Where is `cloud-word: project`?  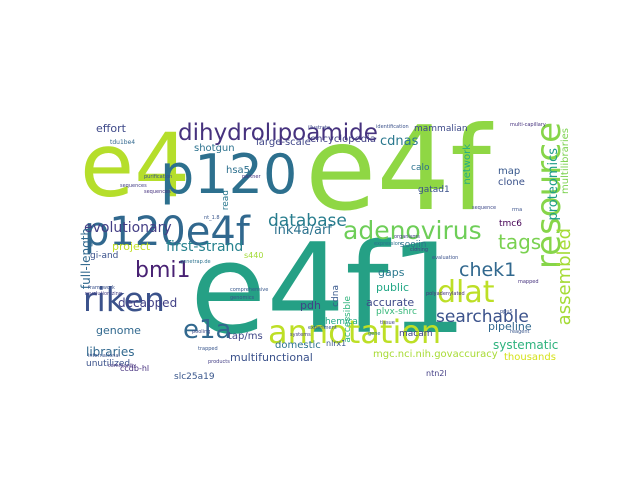
cloud-word: project is located at coordinates (131, 246).